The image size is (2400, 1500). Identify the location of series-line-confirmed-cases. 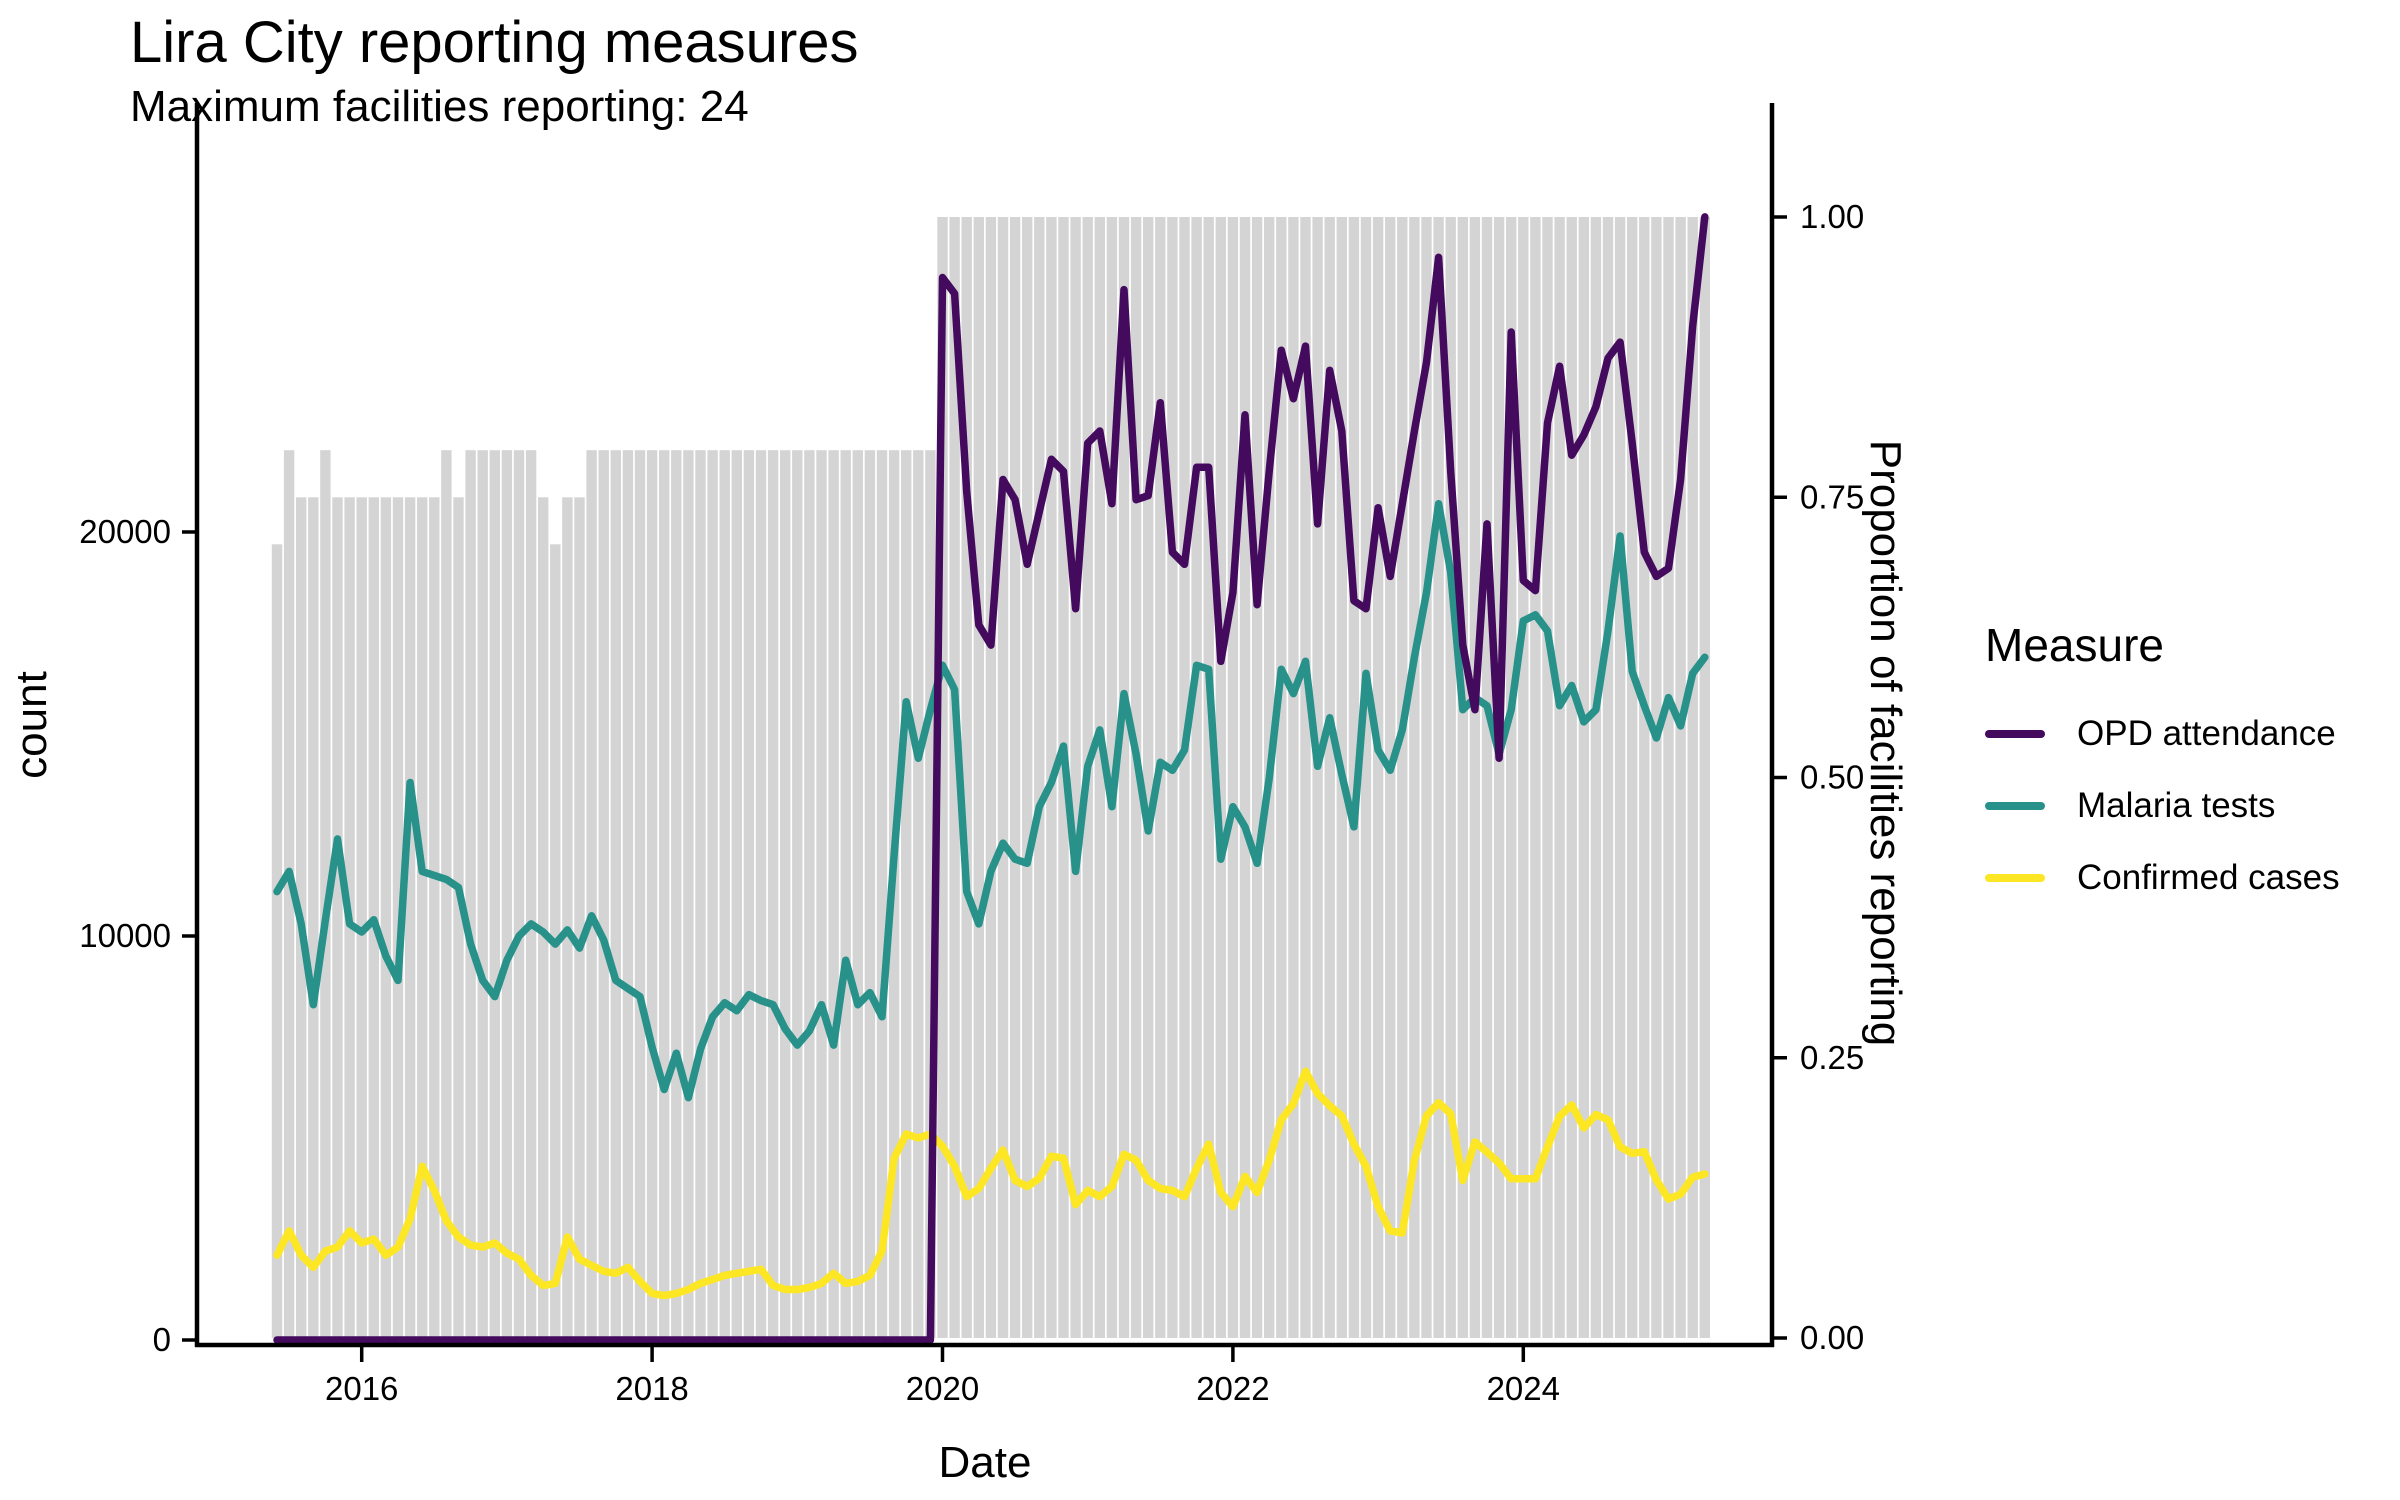
(991, 1183).